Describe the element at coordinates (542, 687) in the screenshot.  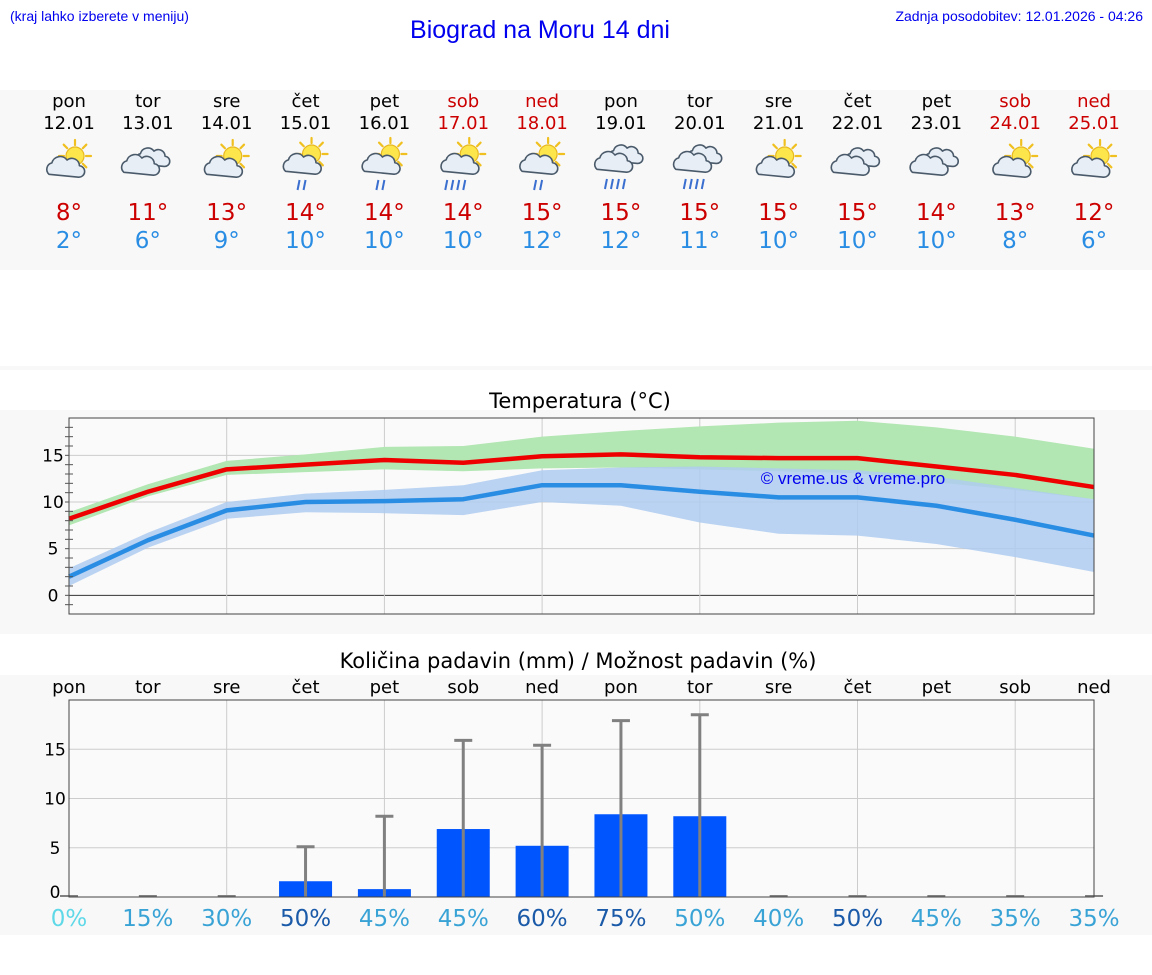
I see `precip-day-label: ned` at that location.